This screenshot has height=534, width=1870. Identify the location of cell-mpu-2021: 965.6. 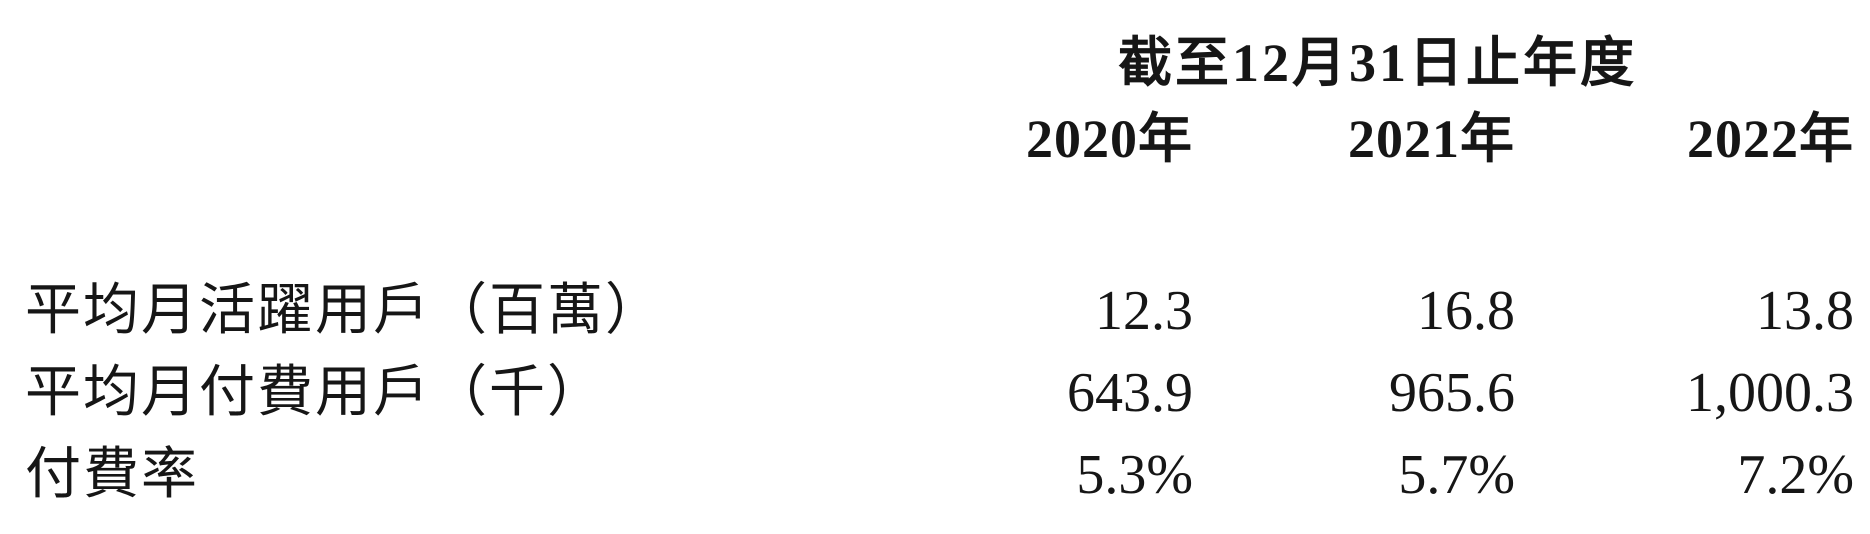
(1452, 393).